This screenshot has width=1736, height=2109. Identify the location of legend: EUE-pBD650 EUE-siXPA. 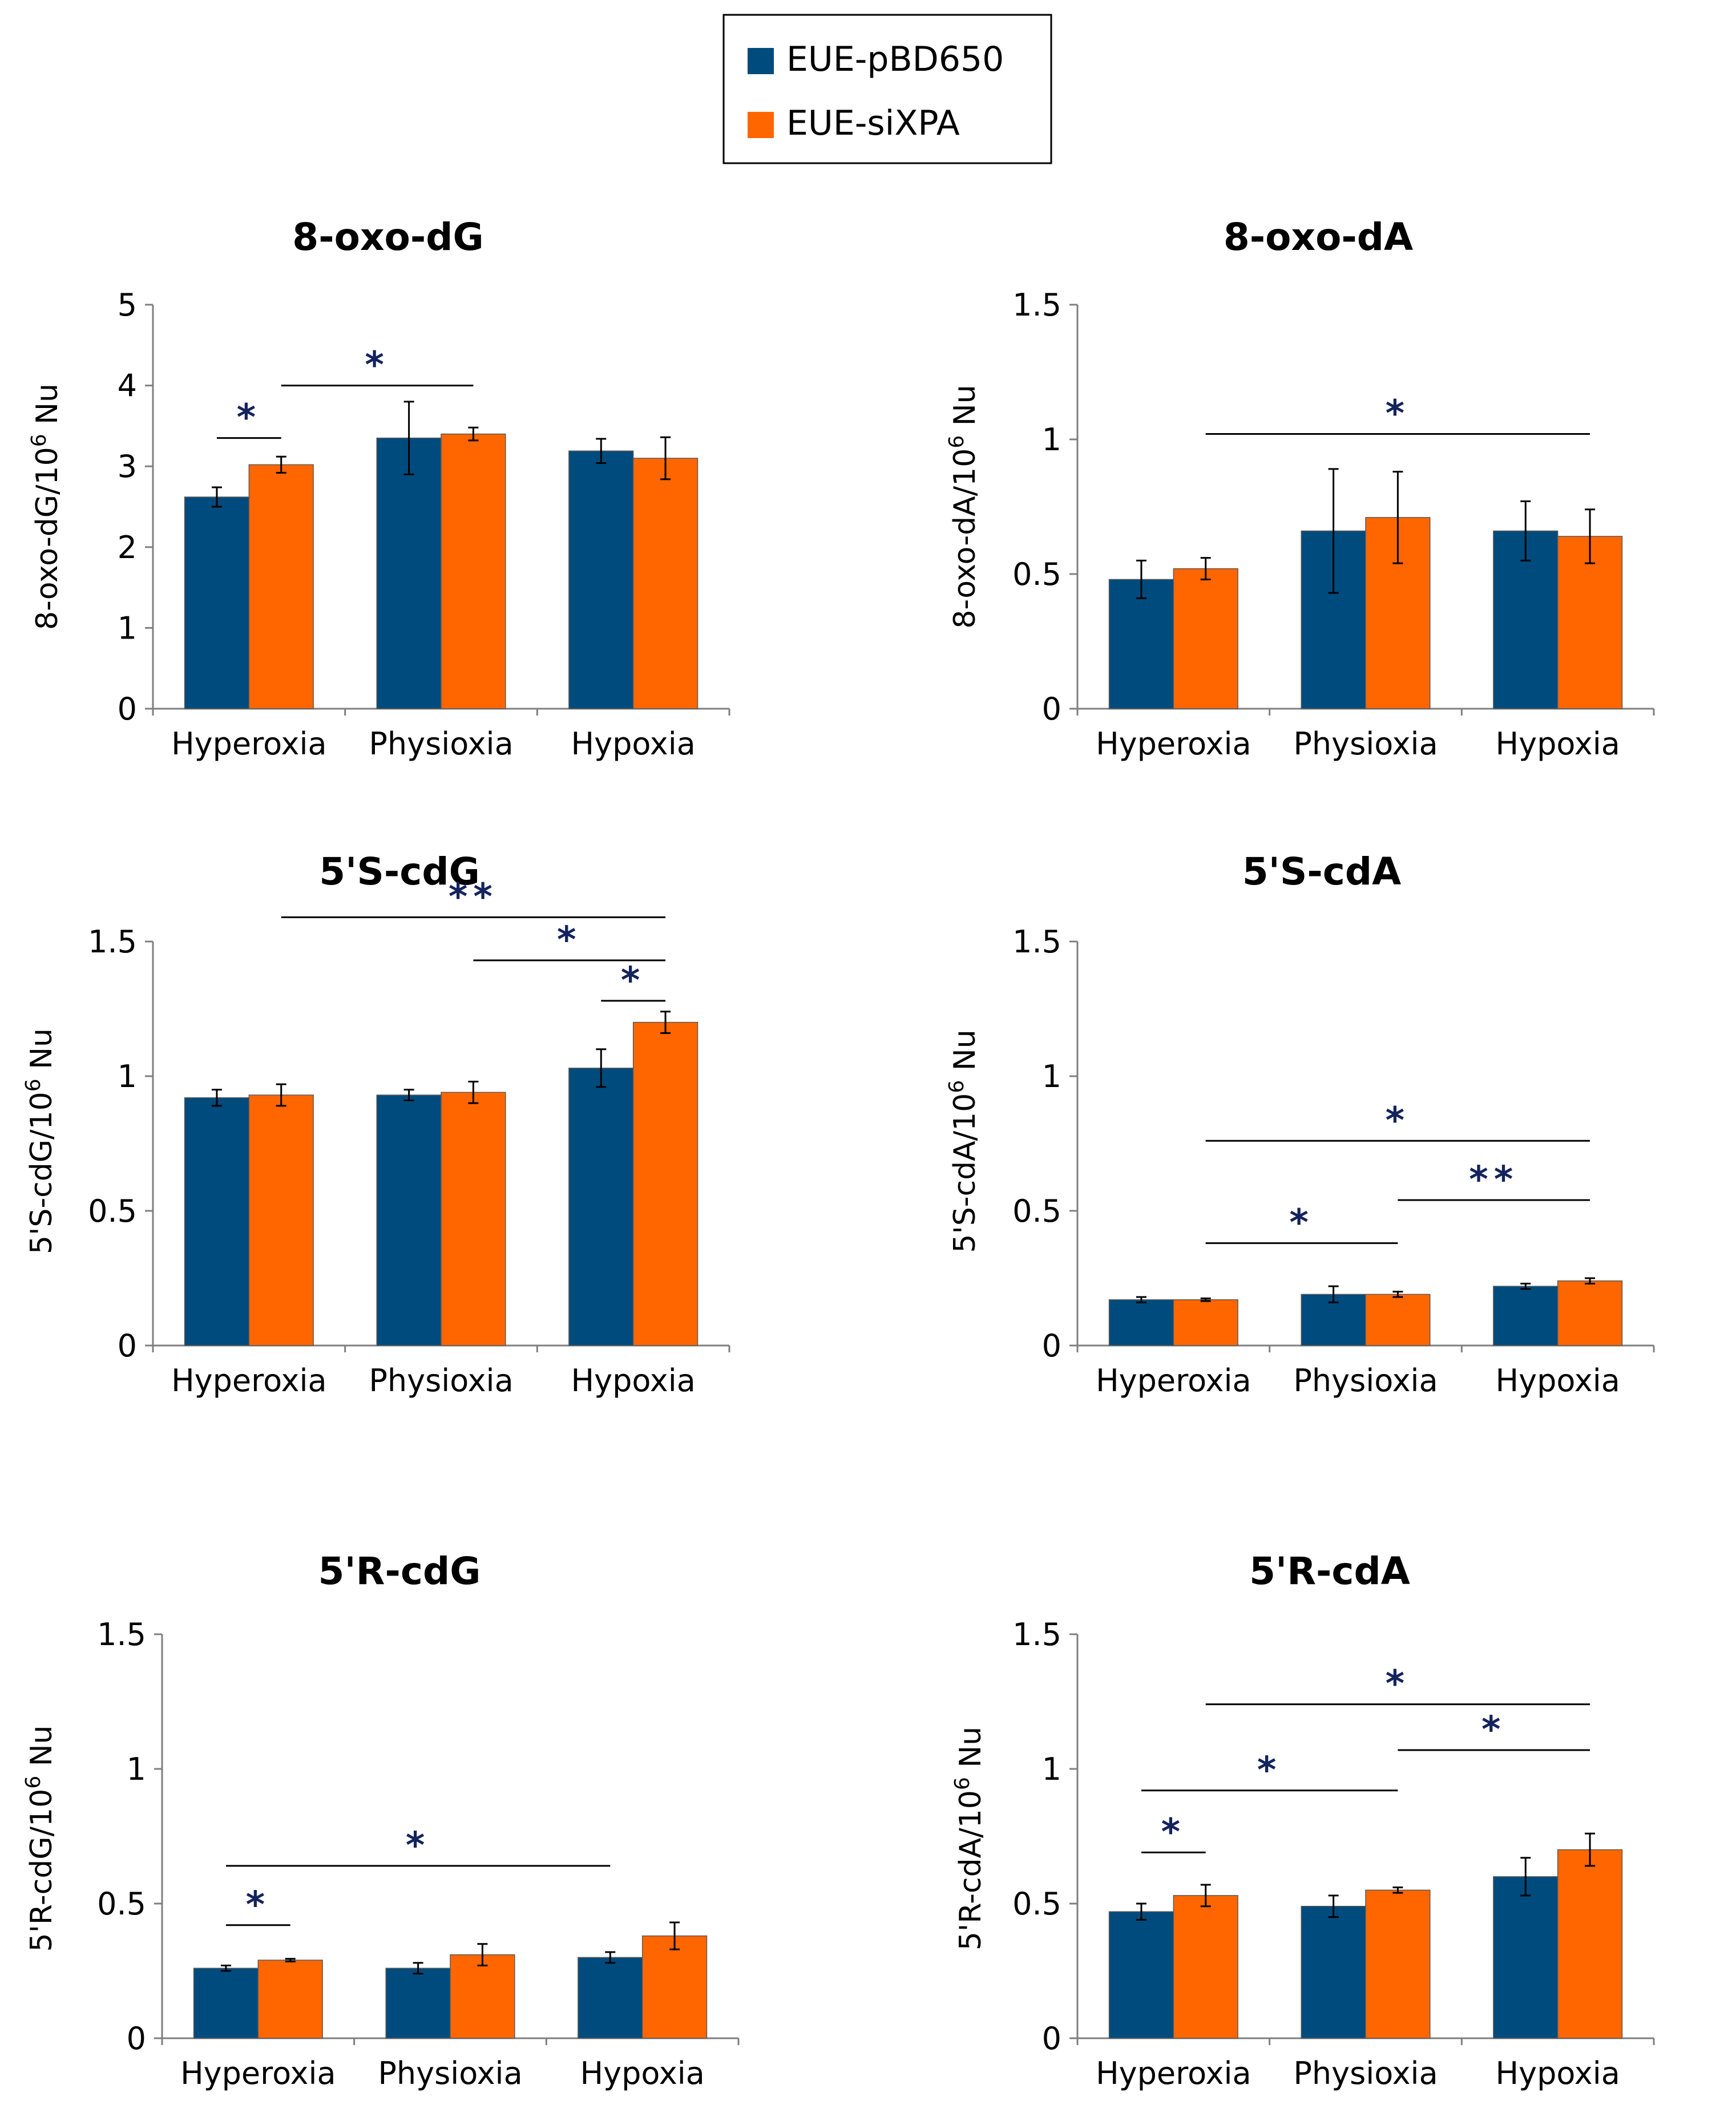
(887, 89).